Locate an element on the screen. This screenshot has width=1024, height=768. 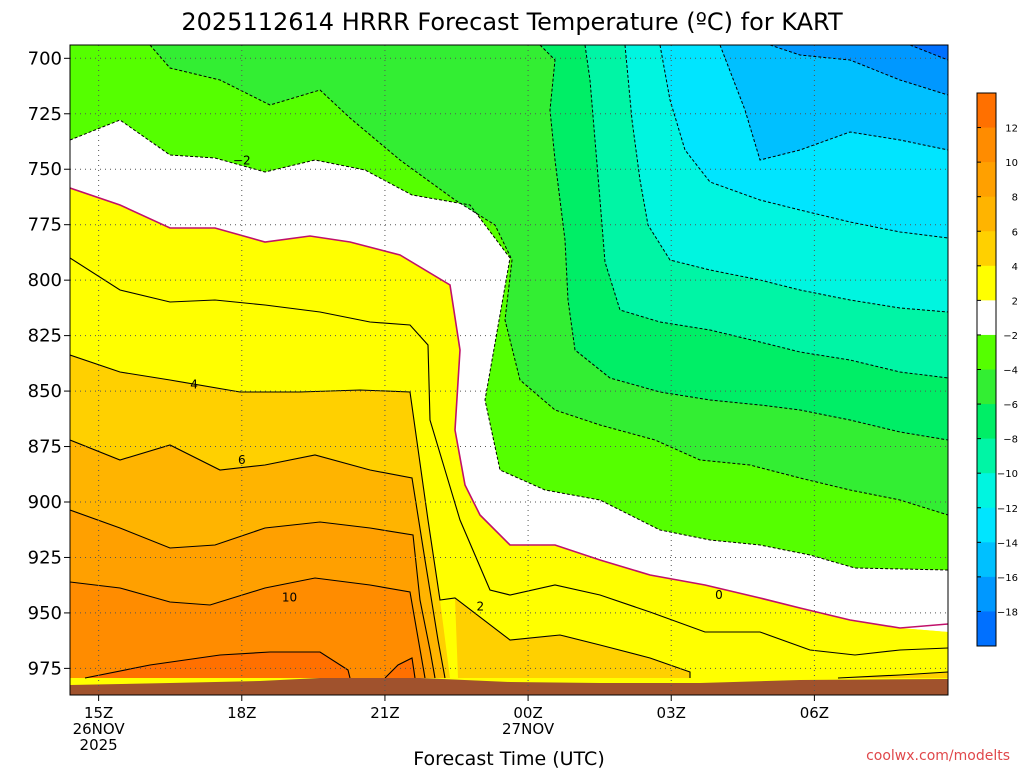
y-tick-label: 775 is located at coordinates (45, 225).